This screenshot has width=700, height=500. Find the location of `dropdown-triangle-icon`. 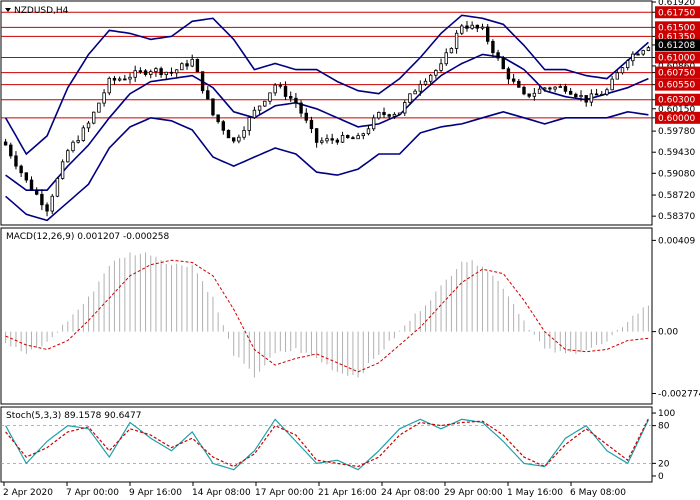

dropdown-triangle-icon is located at coordinates (8, 10).